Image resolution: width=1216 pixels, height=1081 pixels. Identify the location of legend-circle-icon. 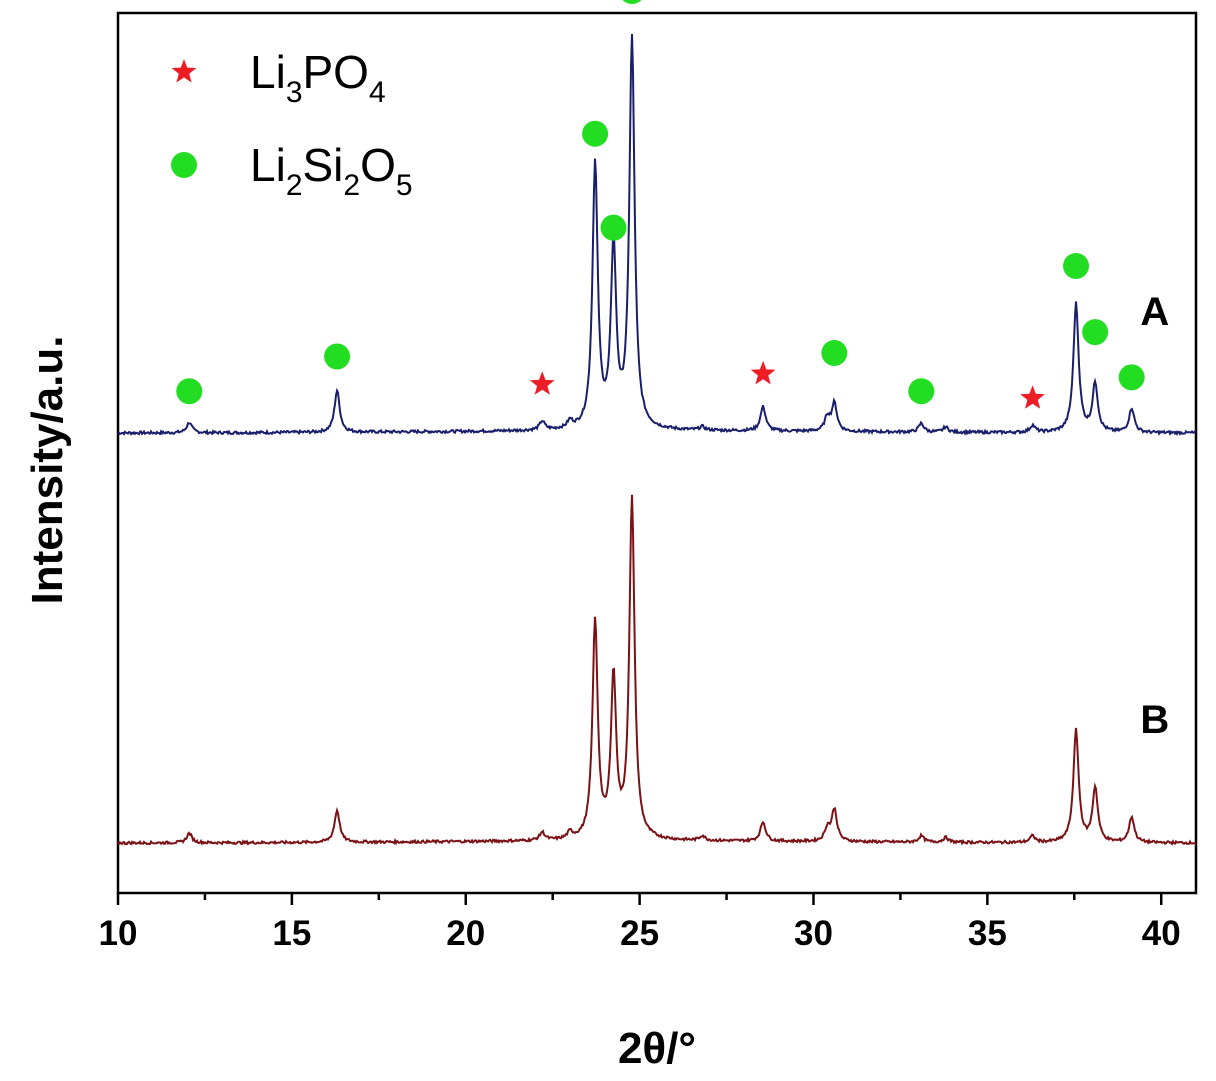
(184, 165).